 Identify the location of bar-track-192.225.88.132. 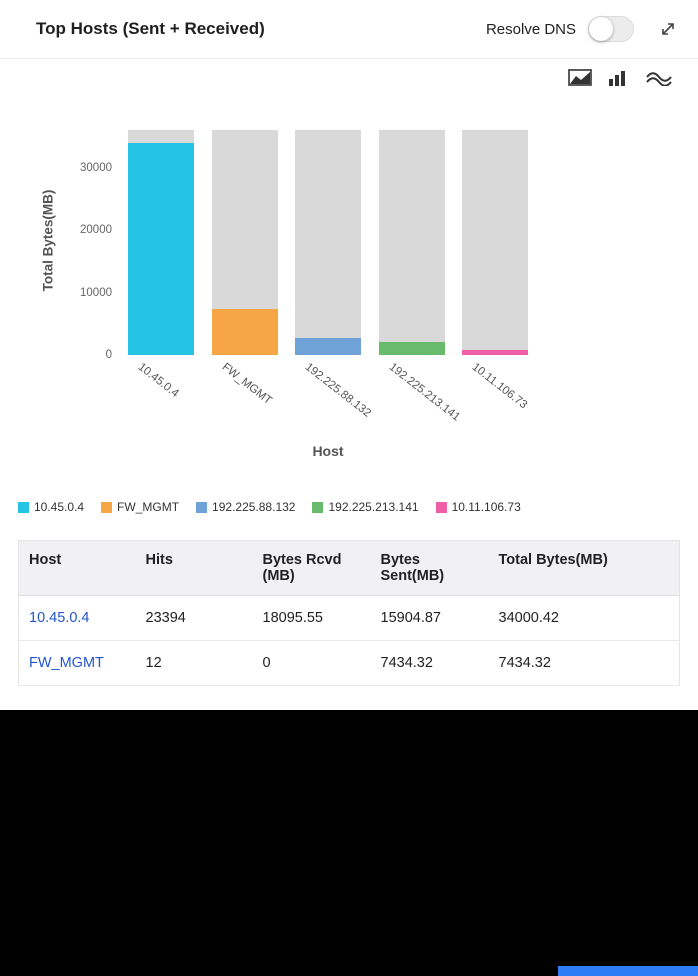
(328, 242).